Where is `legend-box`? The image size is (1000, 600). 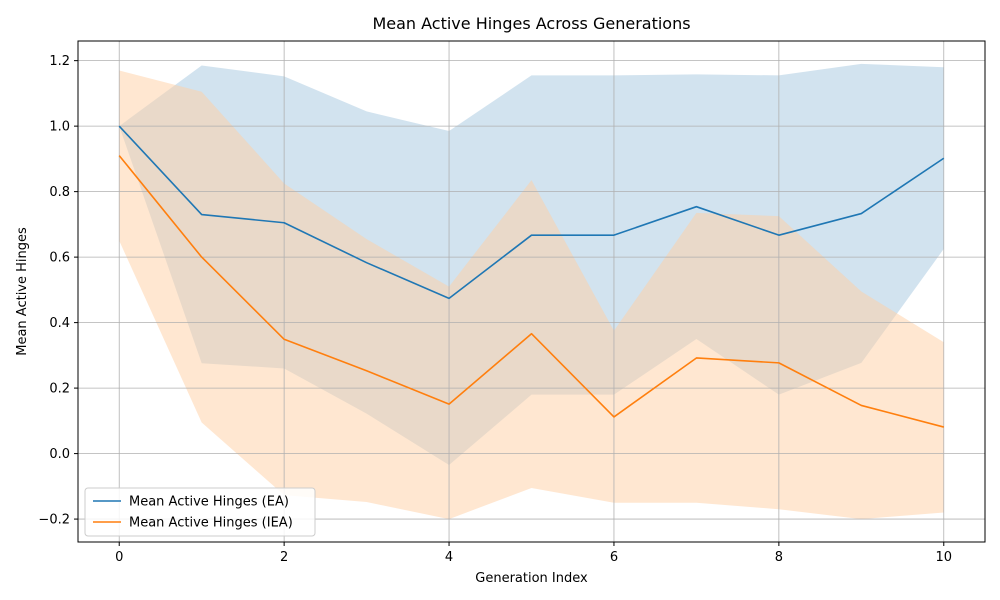 legend-box is located at coordinates (200, 512).